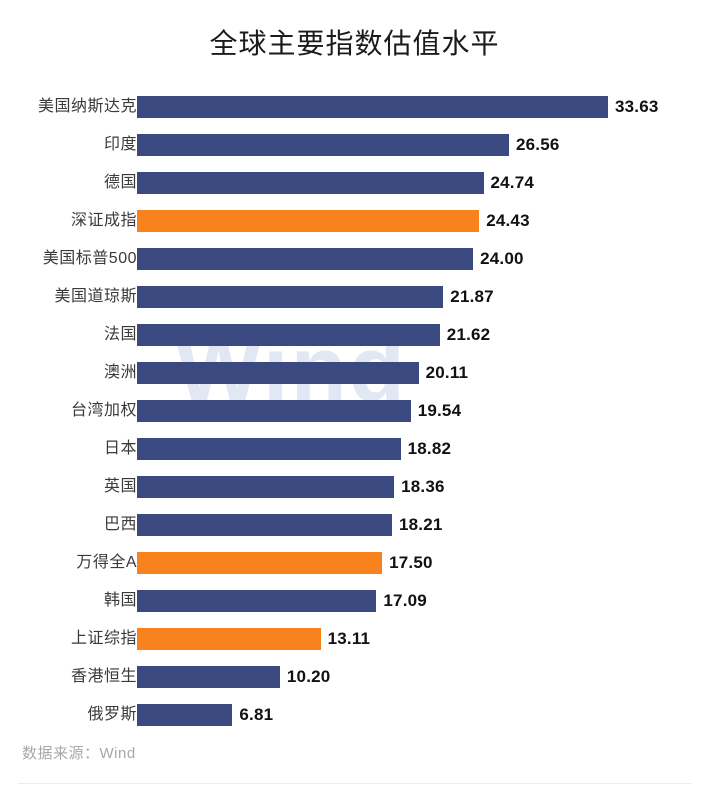  Describe the element at coordinates (468, 334) in the screenshot. I see `bar-value-label: 21.62` at that location.